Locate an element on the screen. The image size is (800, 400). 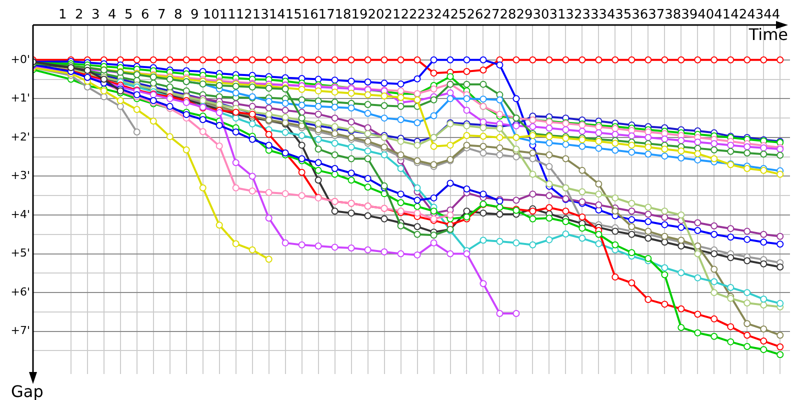
y-tick-label: +6' is located at coordinates (20, 291).